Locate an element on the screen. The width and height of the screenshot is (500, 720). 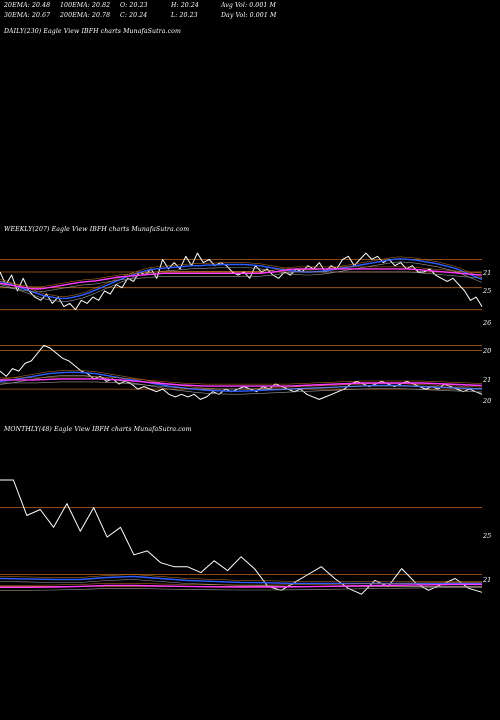
stat-open: O: 20.23 is located at coordinates (134, 5).